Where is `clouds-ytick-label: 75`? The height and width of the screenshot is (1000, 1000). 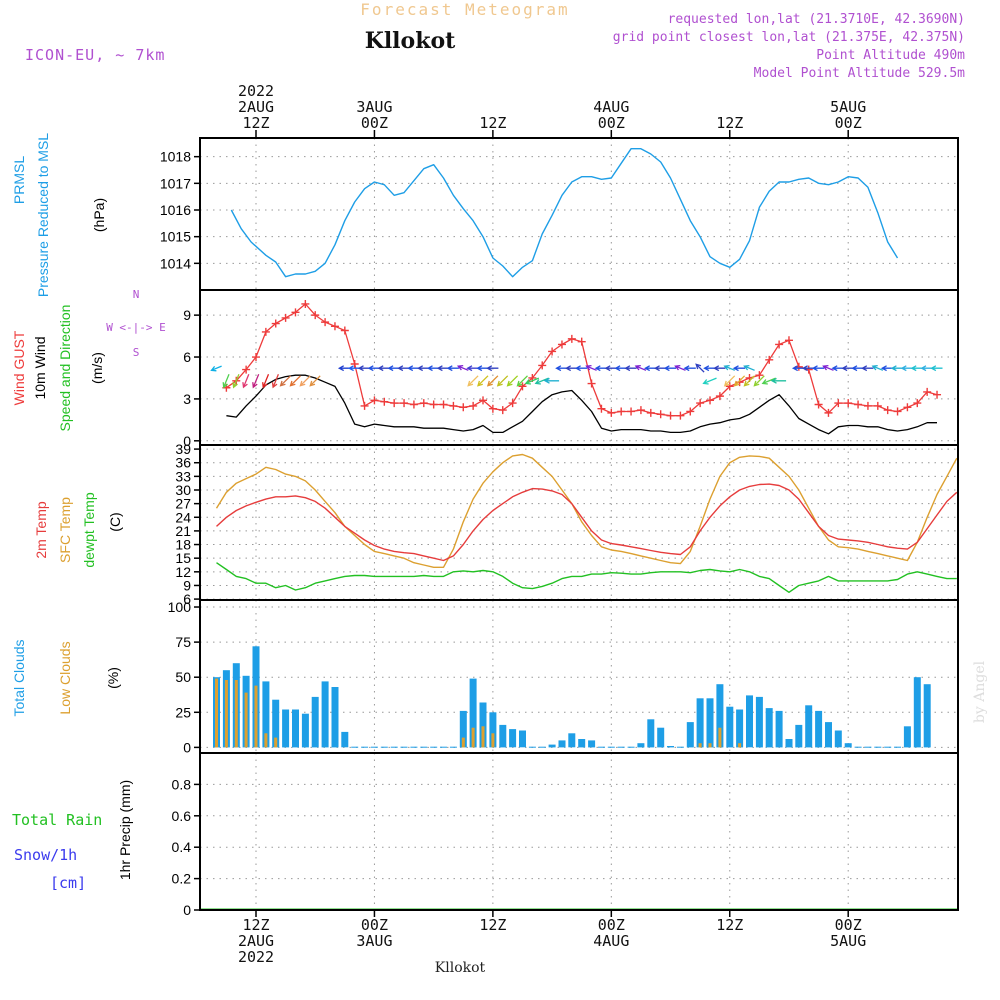 clouds-ytick-label: 75 is located at coordinates (183, 642).